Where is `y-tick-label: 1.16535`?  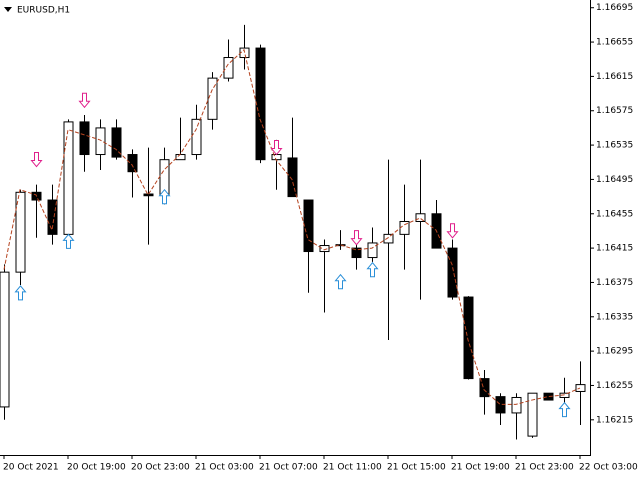
y-tick-label: 1.16535 is located at coordinates (614, 146).